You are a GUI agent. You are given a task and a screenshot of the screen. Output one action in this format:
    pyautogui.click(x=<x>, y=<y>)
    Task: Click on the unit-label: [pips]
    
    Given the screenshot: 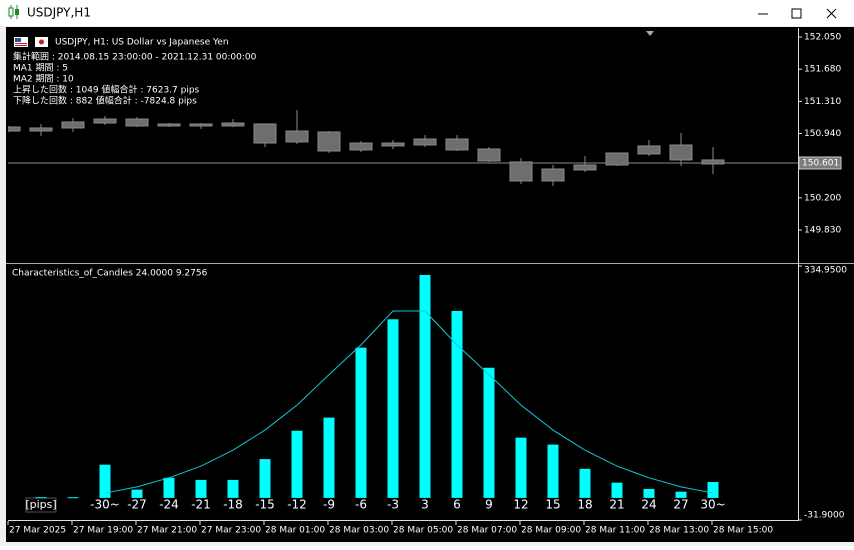 What is the action you would take?
    pyautogui.click(x=40, y=504)
    